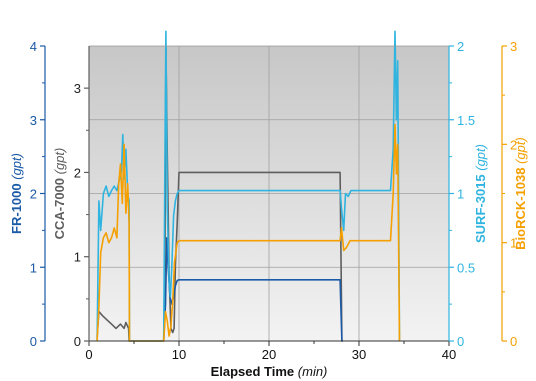 This screenshot has width=536, height=381. I want to click on y-axis-label-fr: FR-1000 (gpt), so click(16, 193).